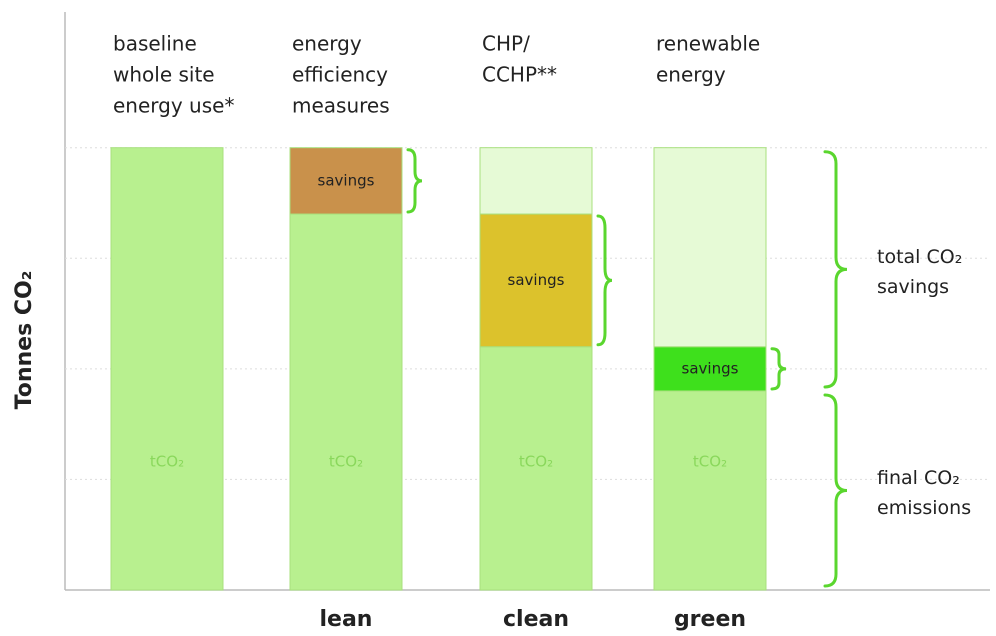  Describe the element at coordinates (913, 287) in the screenshot. I see `annotation: savings` at that location.